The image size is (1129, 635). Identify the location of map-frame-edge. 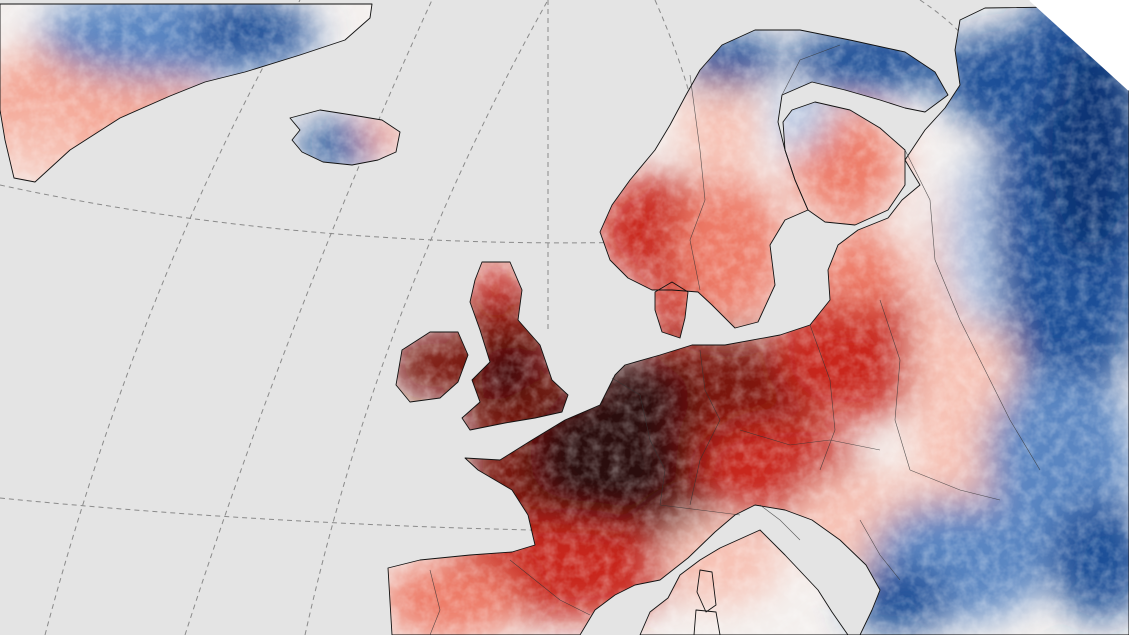
(1079, 45).